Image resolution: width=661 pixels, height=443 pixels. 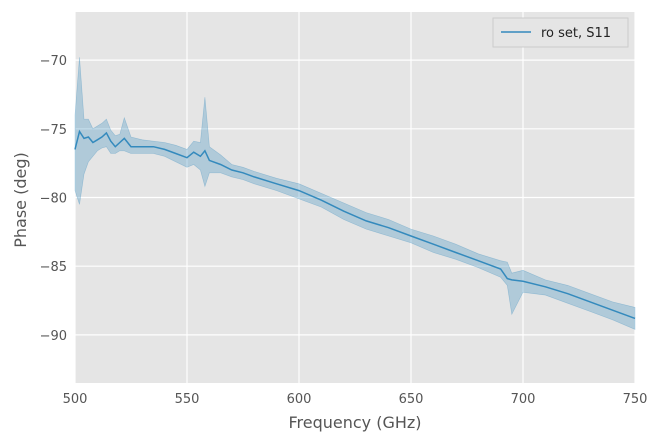 What do you see at coordinates (576, 33) in the screenshot?
I see `legend-entry-label: ro set, S11` at bounding box center [576, 33].